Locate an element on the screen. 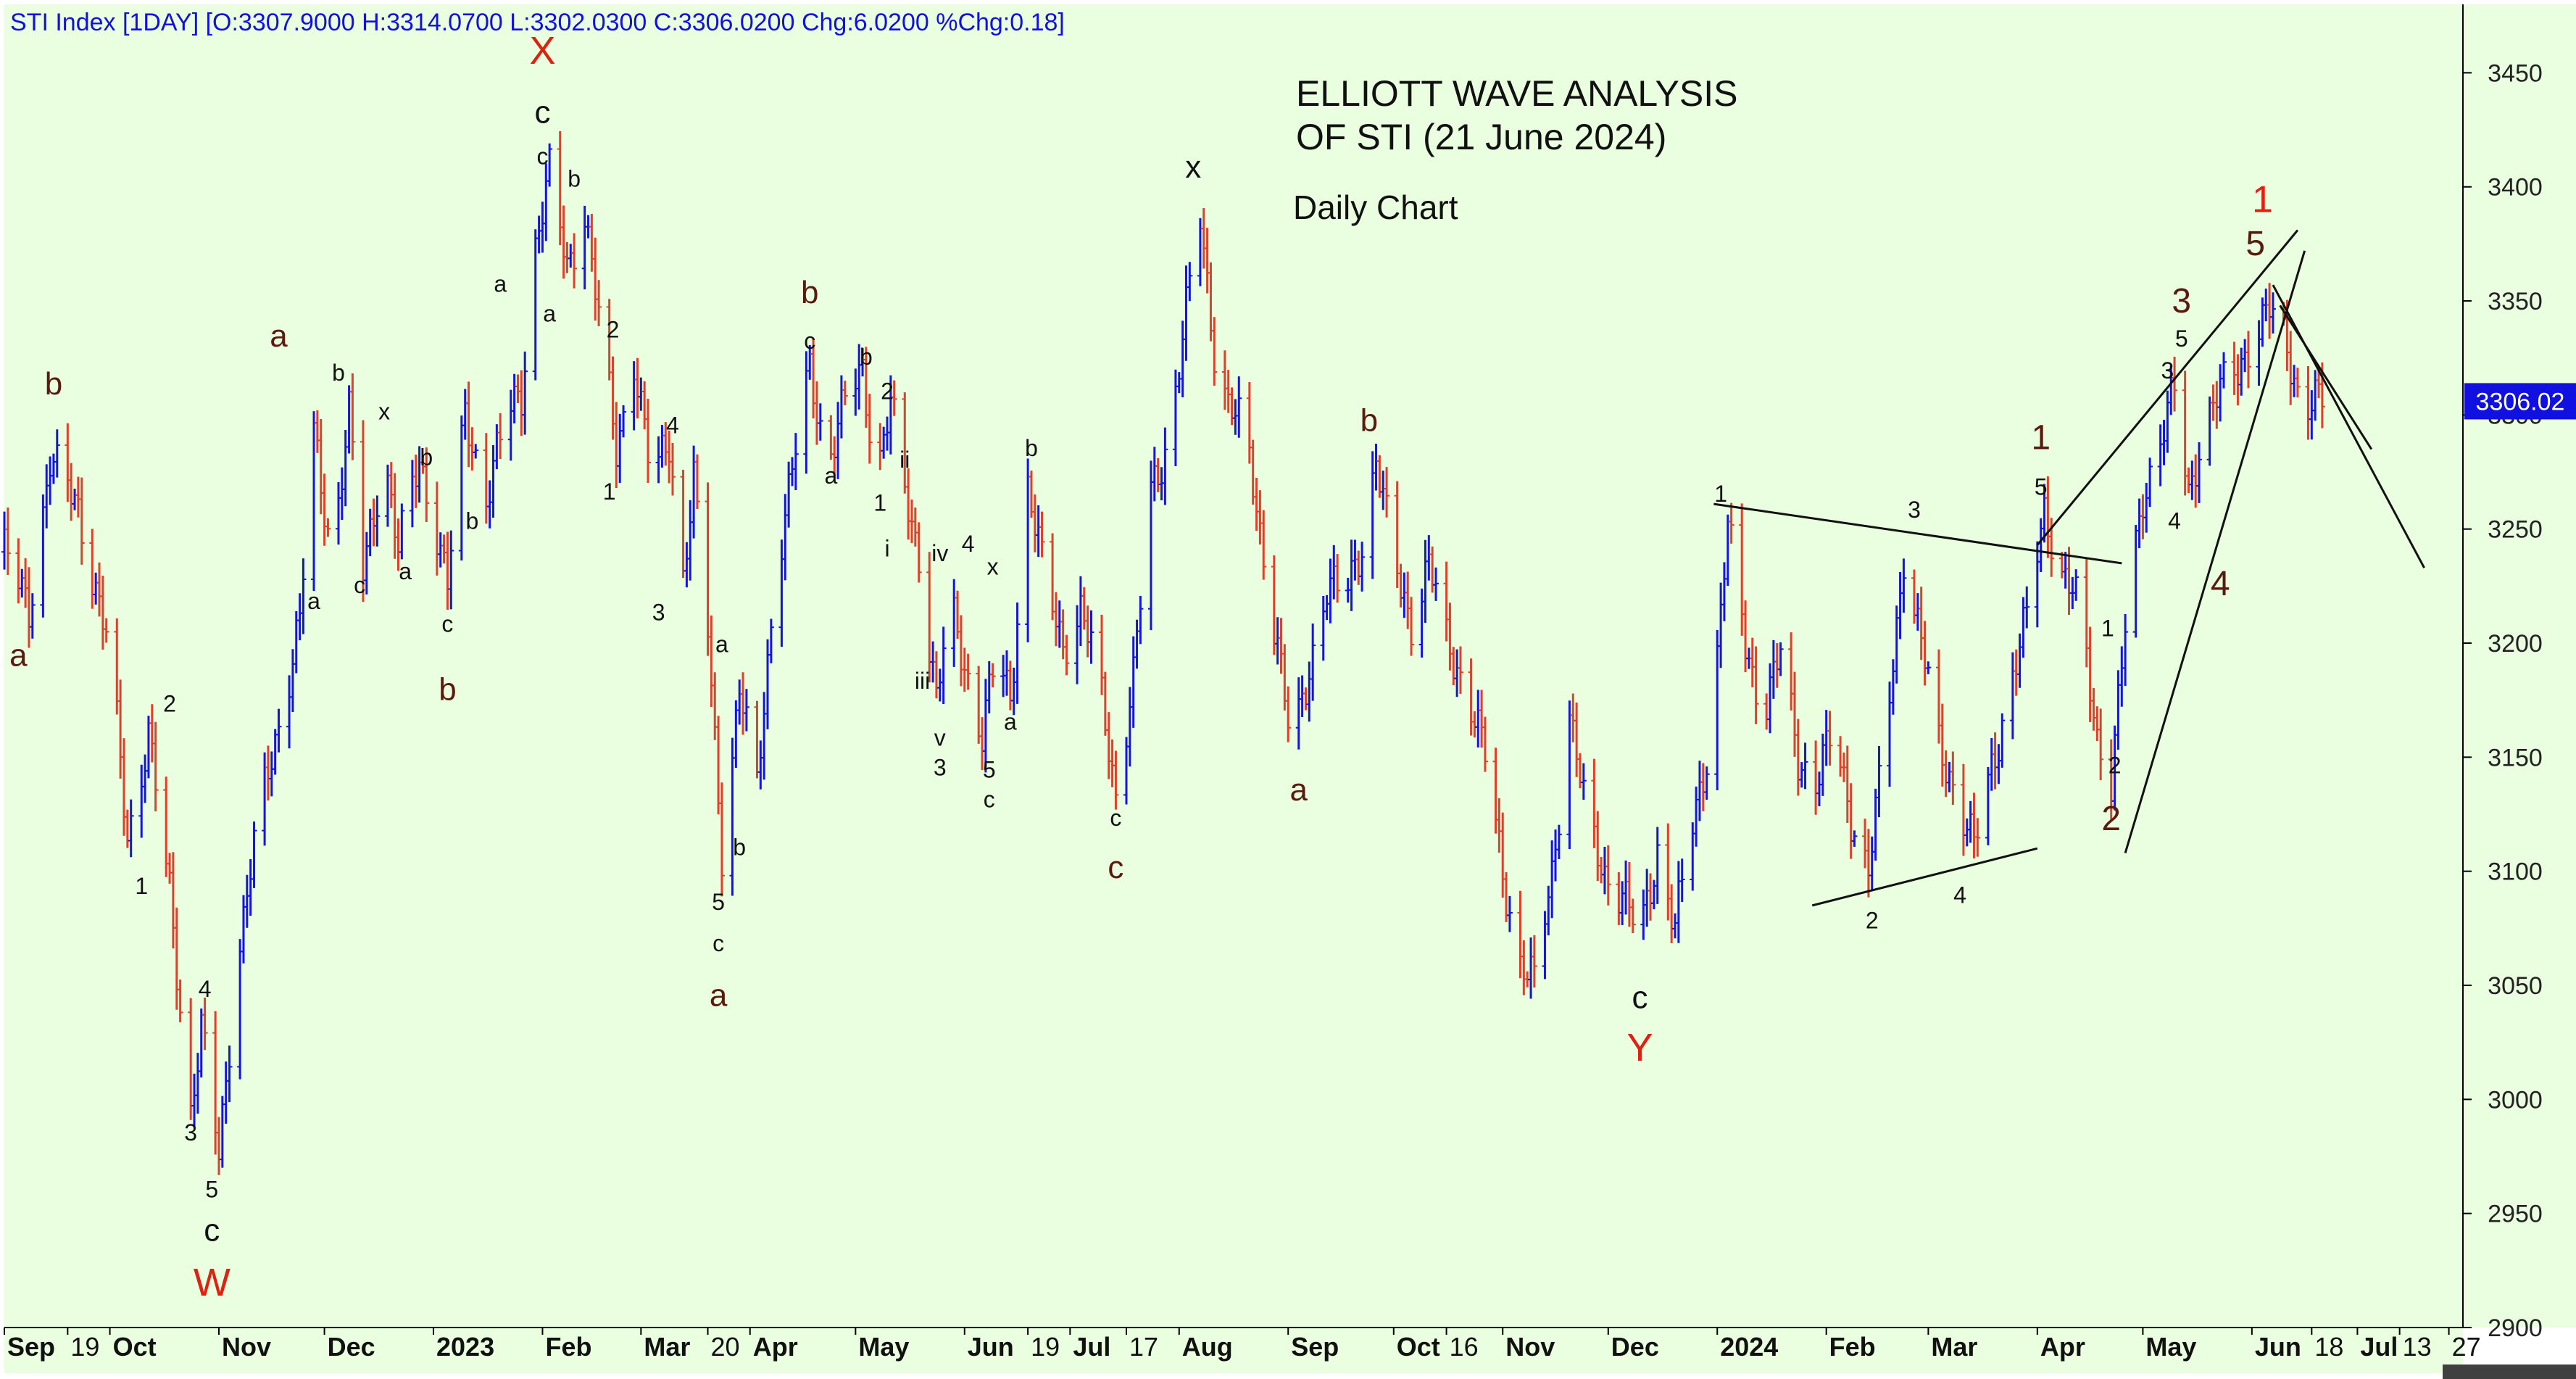  date-tick-label: 19 is located at coordinates (84, 1347).